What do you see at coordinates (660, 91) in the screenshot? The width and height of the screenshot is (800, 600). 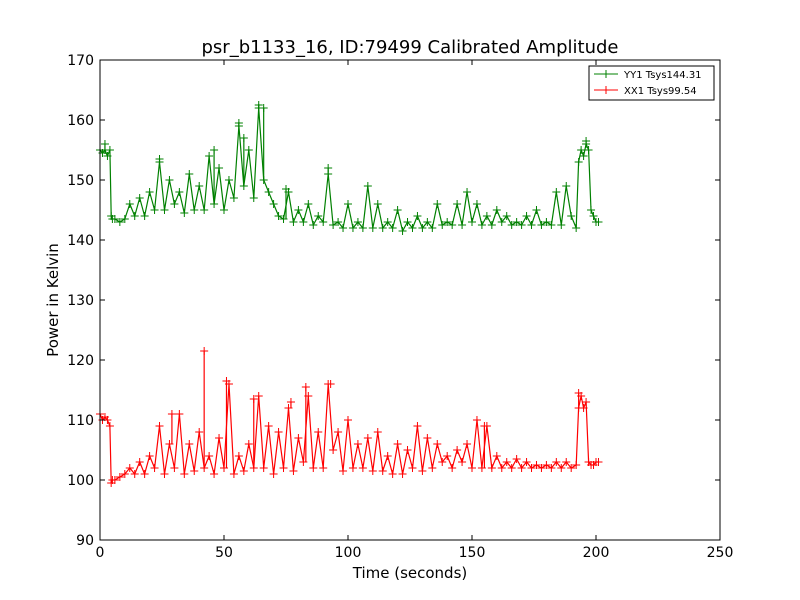 I see `legend-label-xx1: XX1 Tsys99.54` at bounding box center [660, 91].